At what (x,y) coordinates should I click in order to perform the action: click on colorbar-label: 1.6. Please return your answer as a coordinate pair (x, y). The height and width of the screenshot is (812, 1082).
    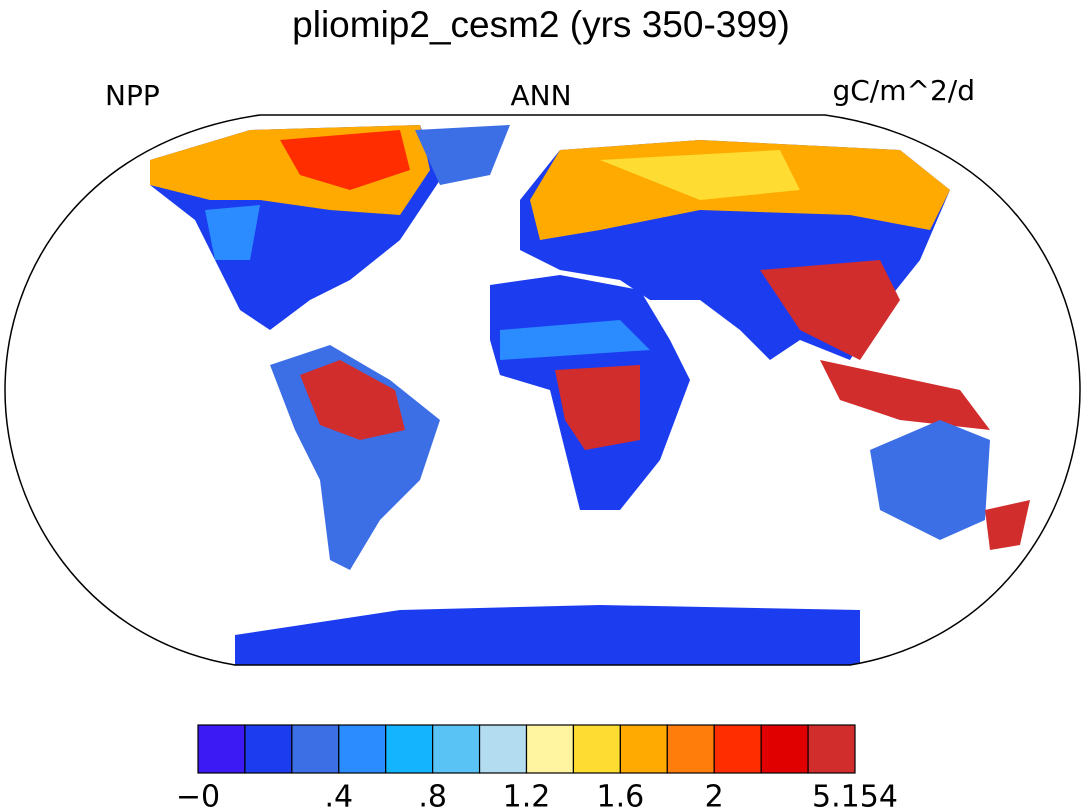
    Looking at the image, I should click on (620, 796).